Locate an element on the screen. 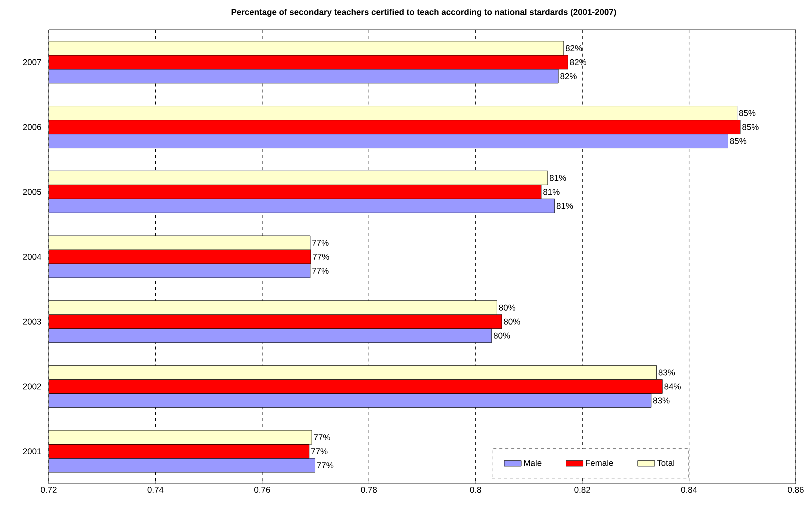 Image resolution: width=809 pixels, height=524 pixels. chart-title: Percentage of secondary teachers certified to teach according to national stardards (2001-2007) is located at coordinates (424, 13).